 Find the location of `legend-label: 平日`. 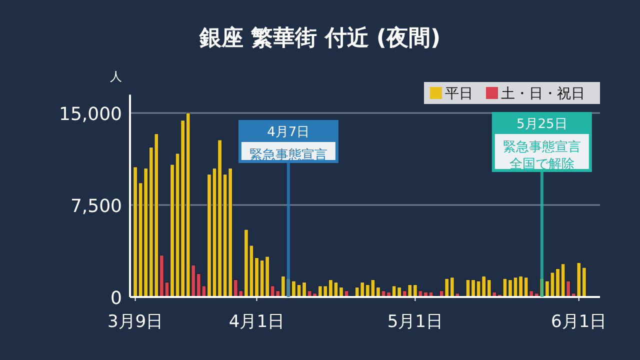

legend-label: 平日 is located at coordinates (459, 94).